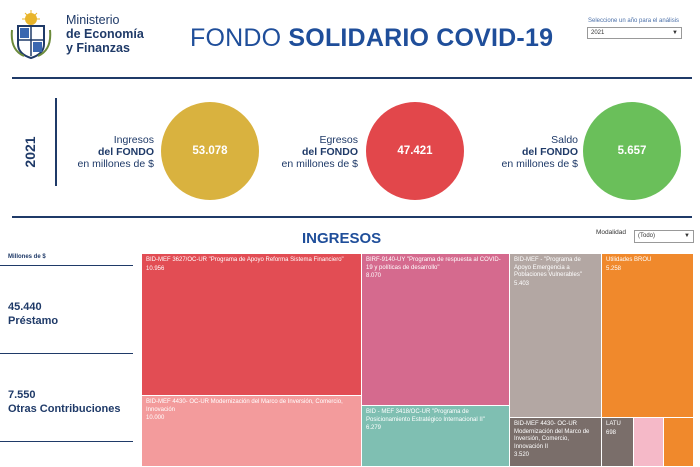 This screenshot has width=700, height=467. What do you see at coordinates (614, 268) in the screenshot?
I see `tile-value: 5.258` at bounding box center [614, 268].